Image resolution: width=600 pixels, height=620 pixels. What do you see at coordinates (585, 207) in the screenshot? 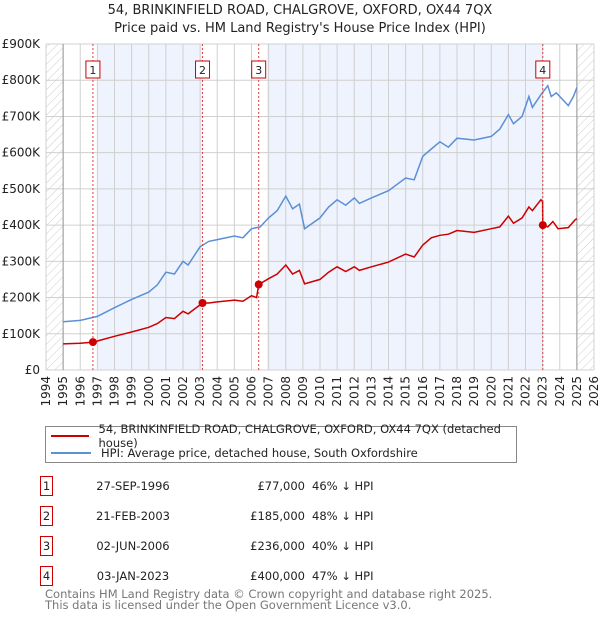
I see `hatched-region-post` at bounding box center [585, 207].